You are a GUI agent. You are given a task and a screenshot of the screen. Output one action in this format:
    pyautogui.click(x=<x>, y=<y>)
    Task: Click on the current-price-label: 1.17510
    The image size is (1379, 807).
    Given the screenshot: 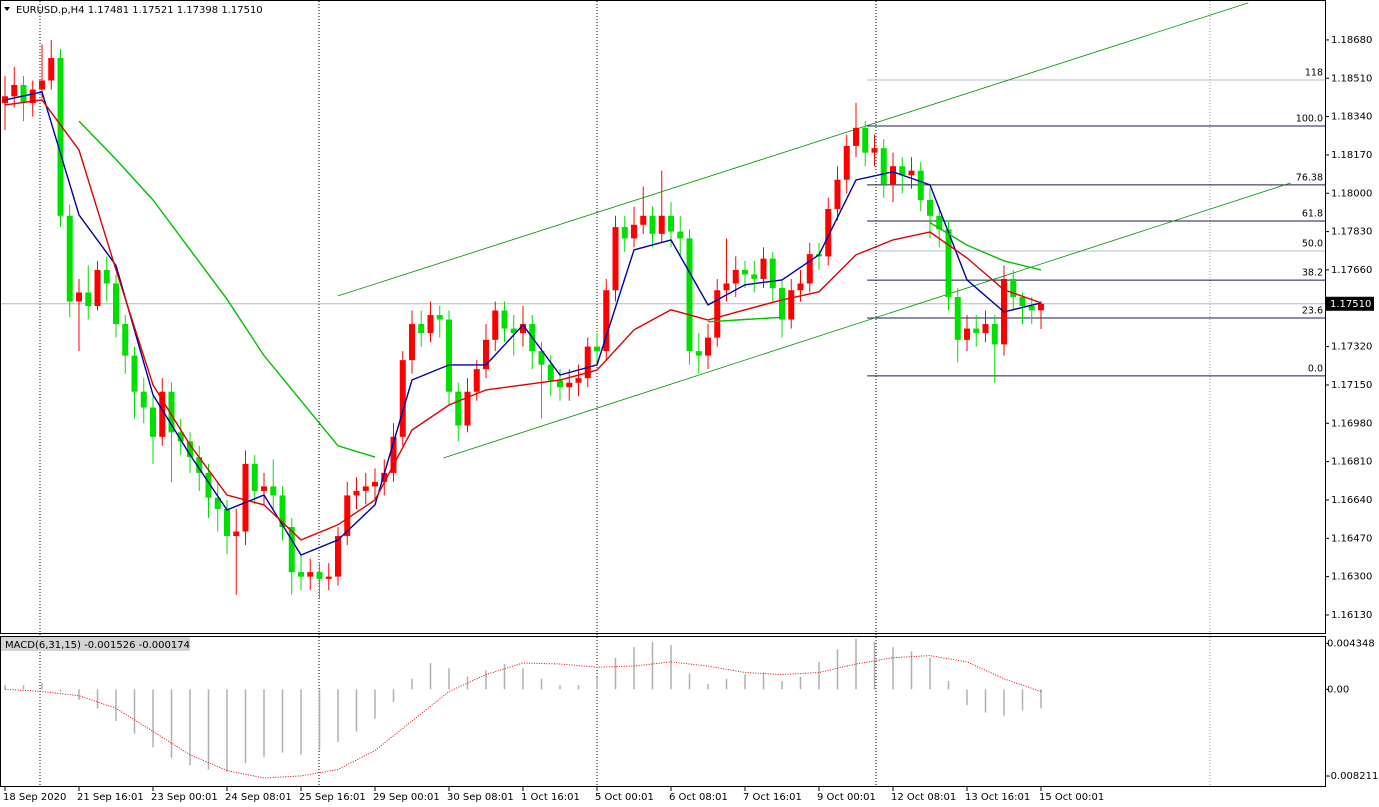 What is the action you would take?
    pyautogui.click(x=1350, y=304)
    